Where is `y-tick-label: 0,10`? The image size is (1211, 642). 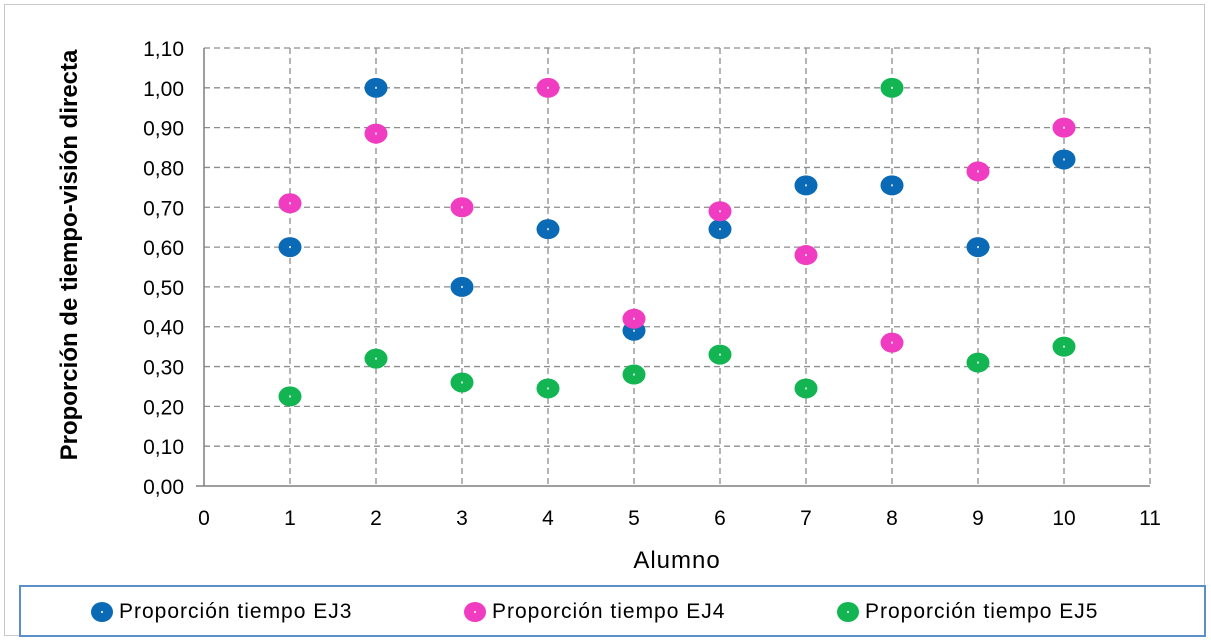
y-tick-label: 0,10 is located at coordinates (163, 447).